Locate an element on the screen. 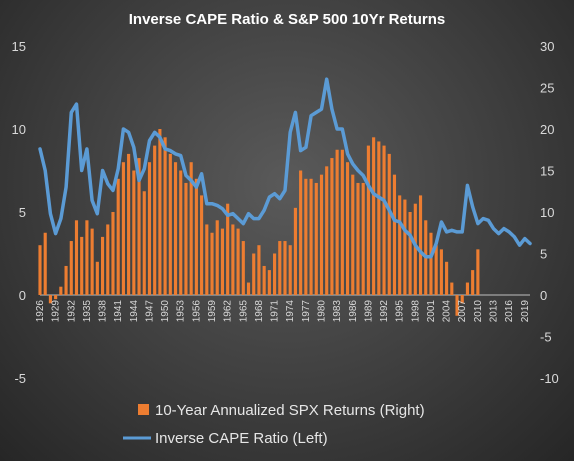  x-tick-label: 1926 is located at coordinates (40, 311).